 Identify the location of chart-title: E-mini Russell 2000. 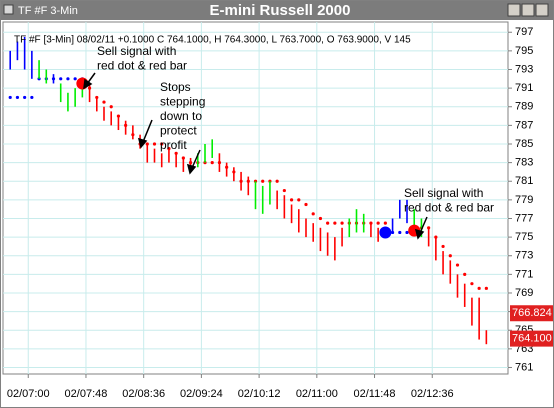
(280, 10).